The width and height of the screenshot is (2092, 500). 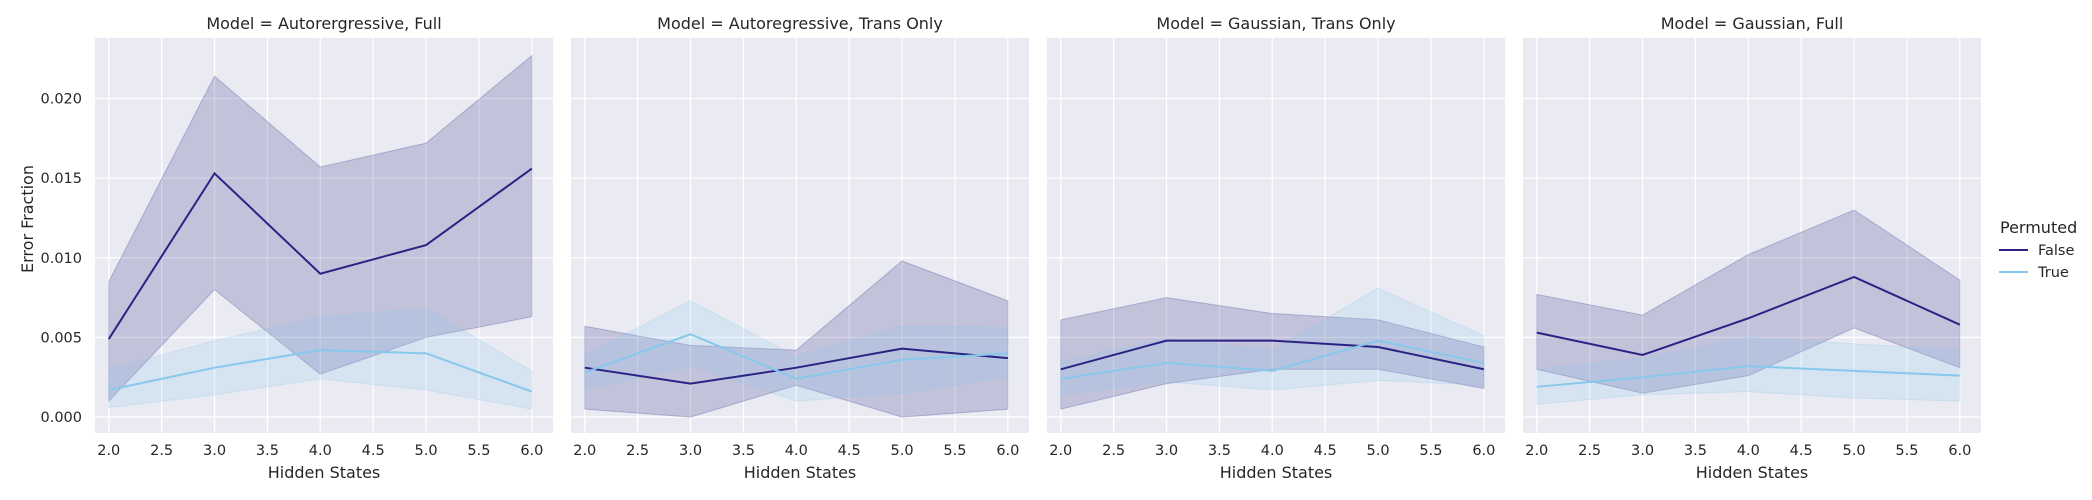 I want to click on y-tick-label: 0.005, so click(x=61, y=338).